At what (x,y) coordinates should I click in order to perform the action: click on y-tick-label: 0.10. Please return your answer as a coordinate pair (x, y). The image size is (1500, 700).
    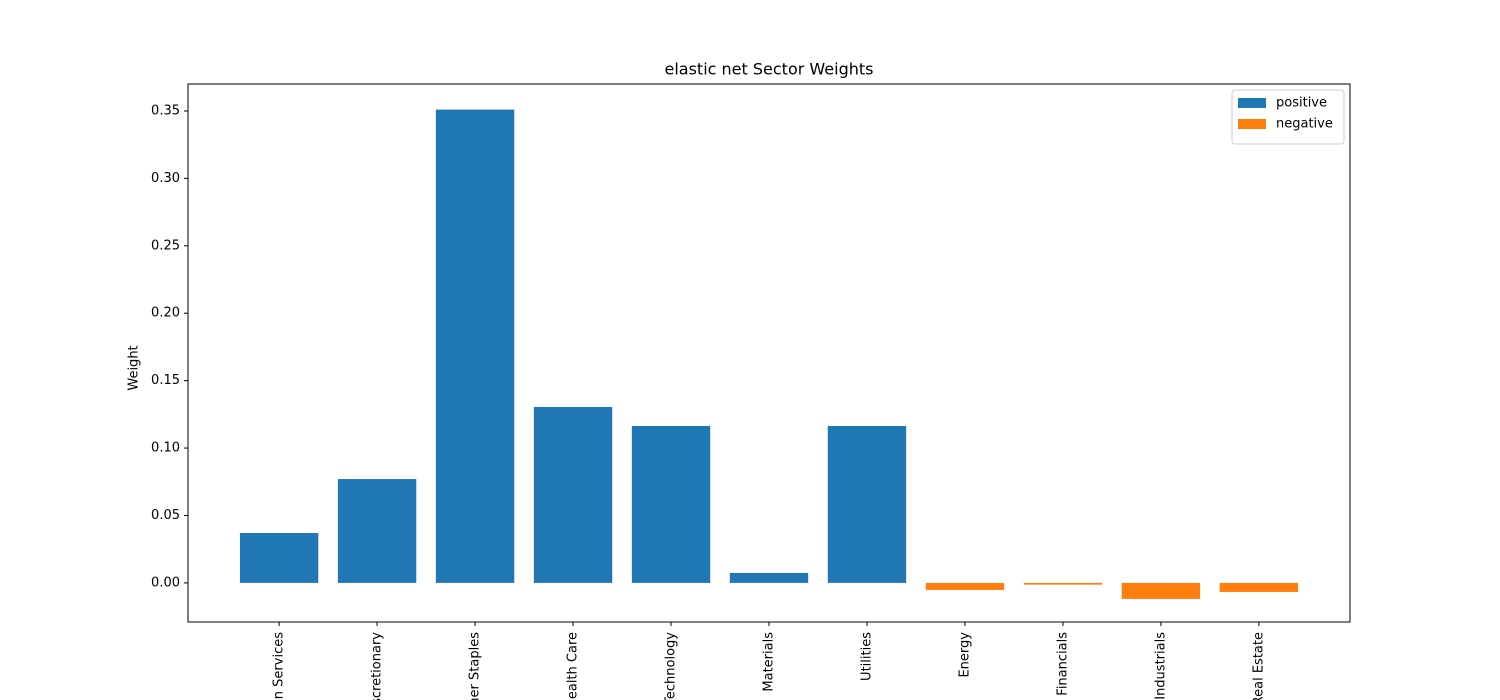
    Looking at the image, I should click on (165, 448).